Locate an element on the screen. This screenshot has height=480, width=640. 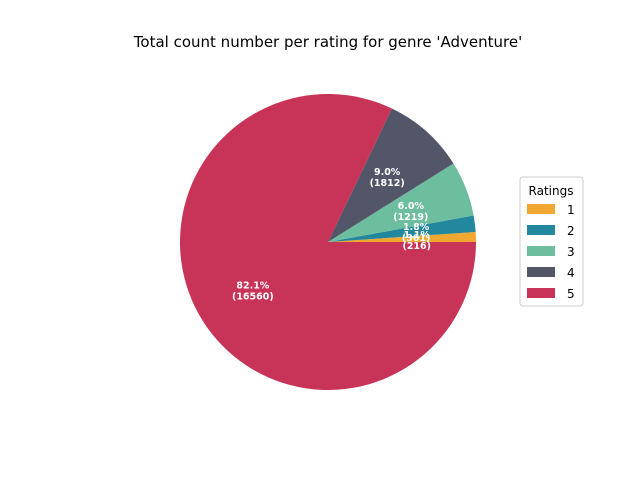
slice-label-rating-5: 82.1% (16560) is located at coordinates (253, 291).